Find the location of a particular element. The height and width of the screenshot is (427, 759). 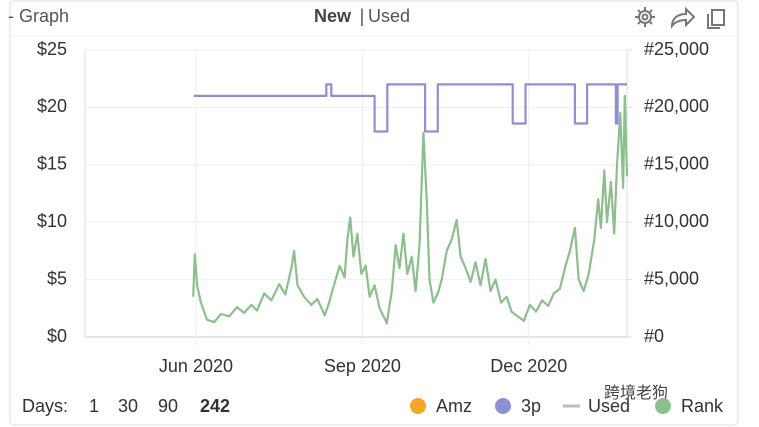

y2-tick-label: #10,000 is located at coordinates (676, 221).